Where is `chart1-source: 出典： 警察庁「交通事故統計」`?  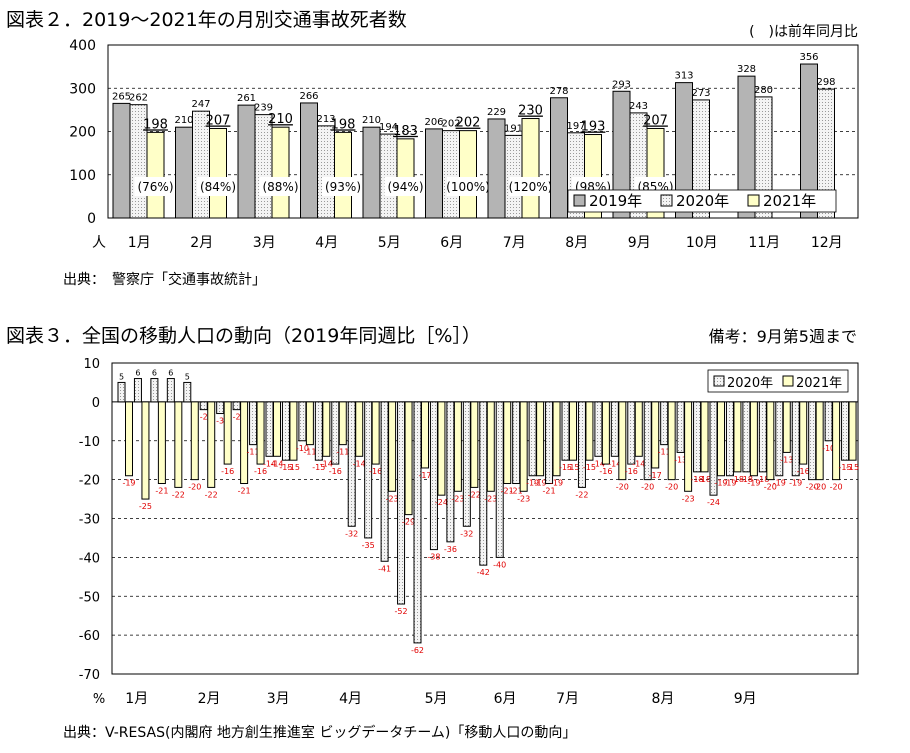 chart1-source: 出典： 警察庁「交通事故統計」 is located at coordinates (164, 279).